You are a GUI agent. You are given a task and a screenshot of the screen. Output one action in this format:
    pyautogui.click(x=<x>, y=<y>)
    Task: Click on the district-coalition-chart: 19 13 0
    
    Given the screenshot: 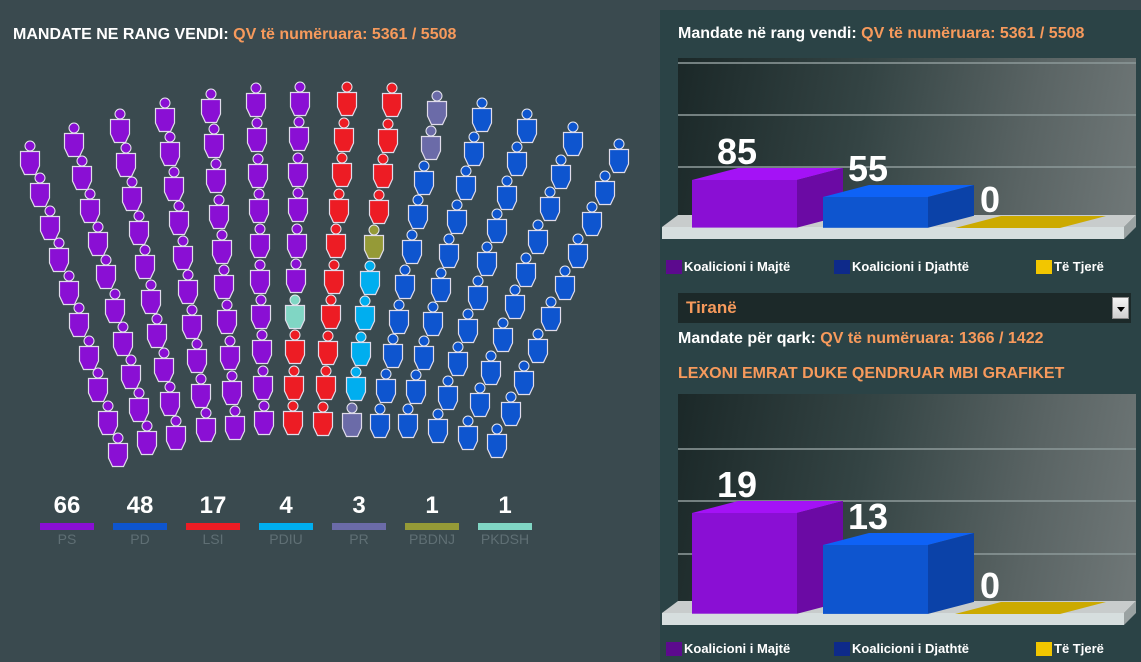 What is the action you would take?
    pyautogui.click(x=901, y=510)
    